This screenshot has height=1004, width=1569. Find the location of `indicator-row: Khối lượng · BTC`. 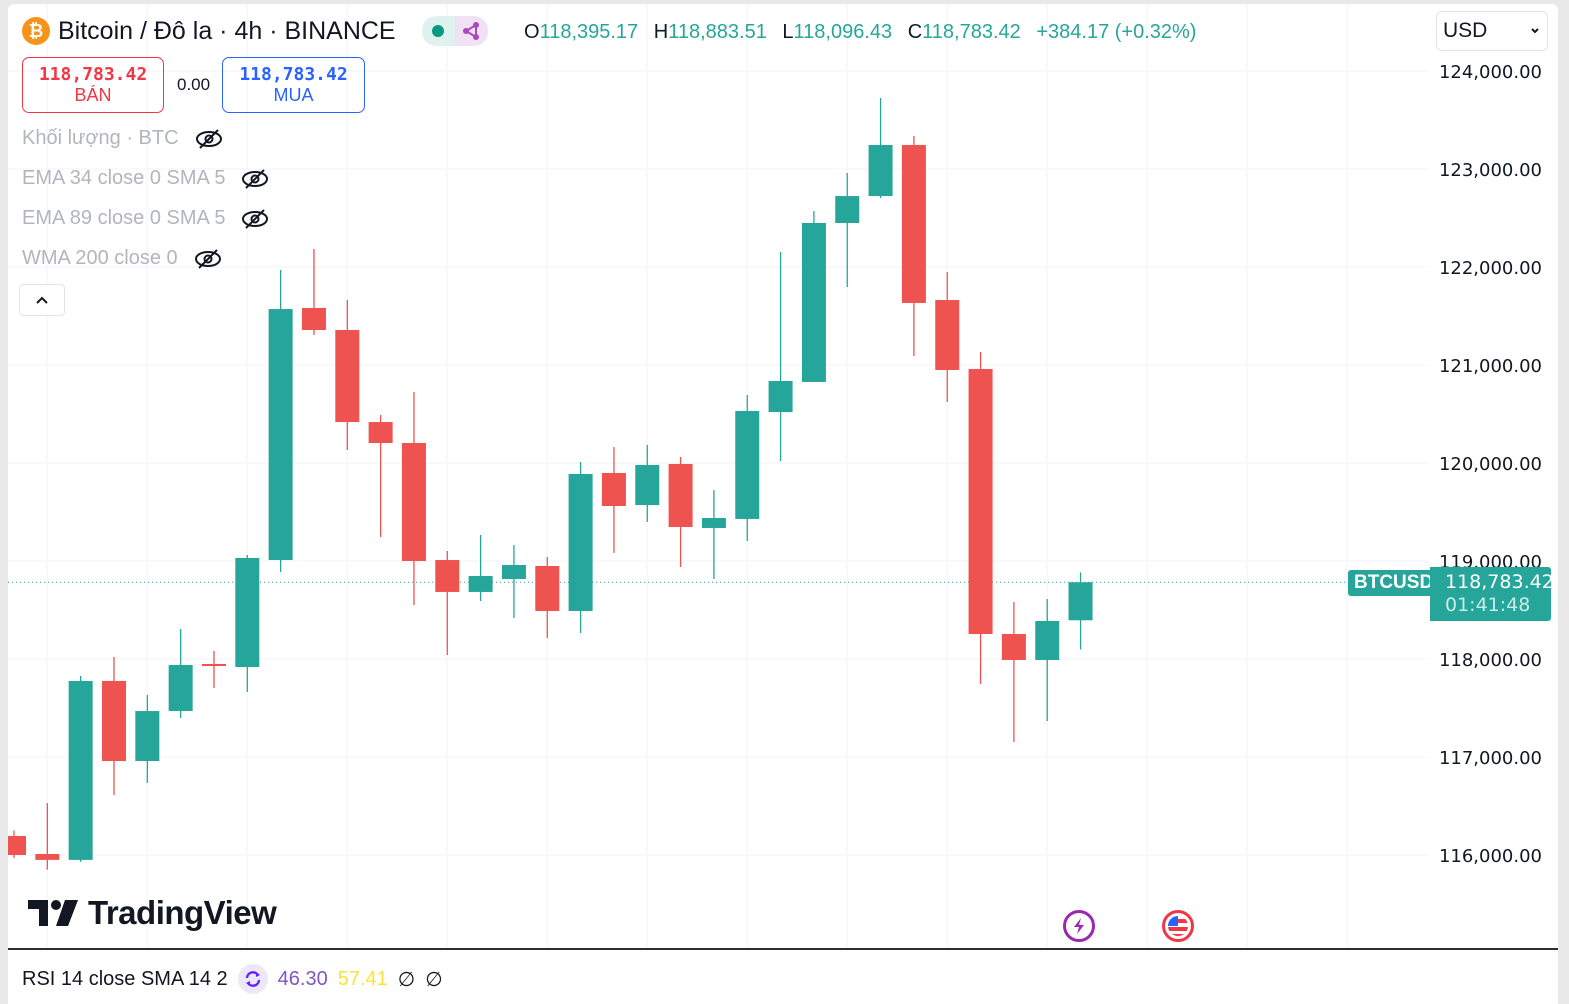

indicator-row: Khối lượng · BTC is located at coordinates (122, 138).